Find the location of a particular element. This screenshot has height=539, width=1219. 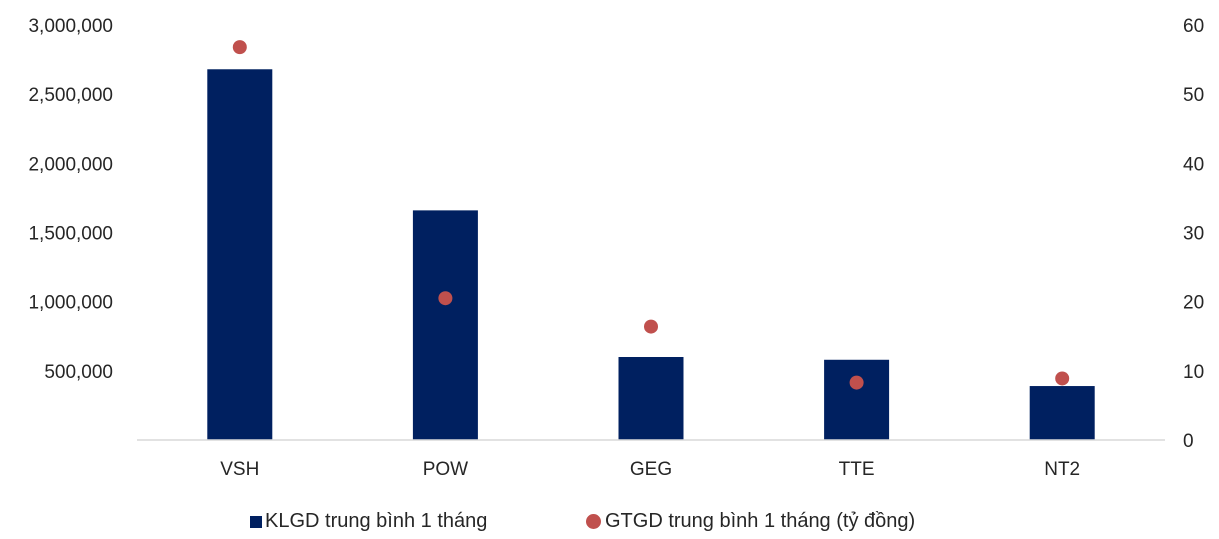

y-left-tick-label: 1,500,000 is located at coordinates (70, 234).